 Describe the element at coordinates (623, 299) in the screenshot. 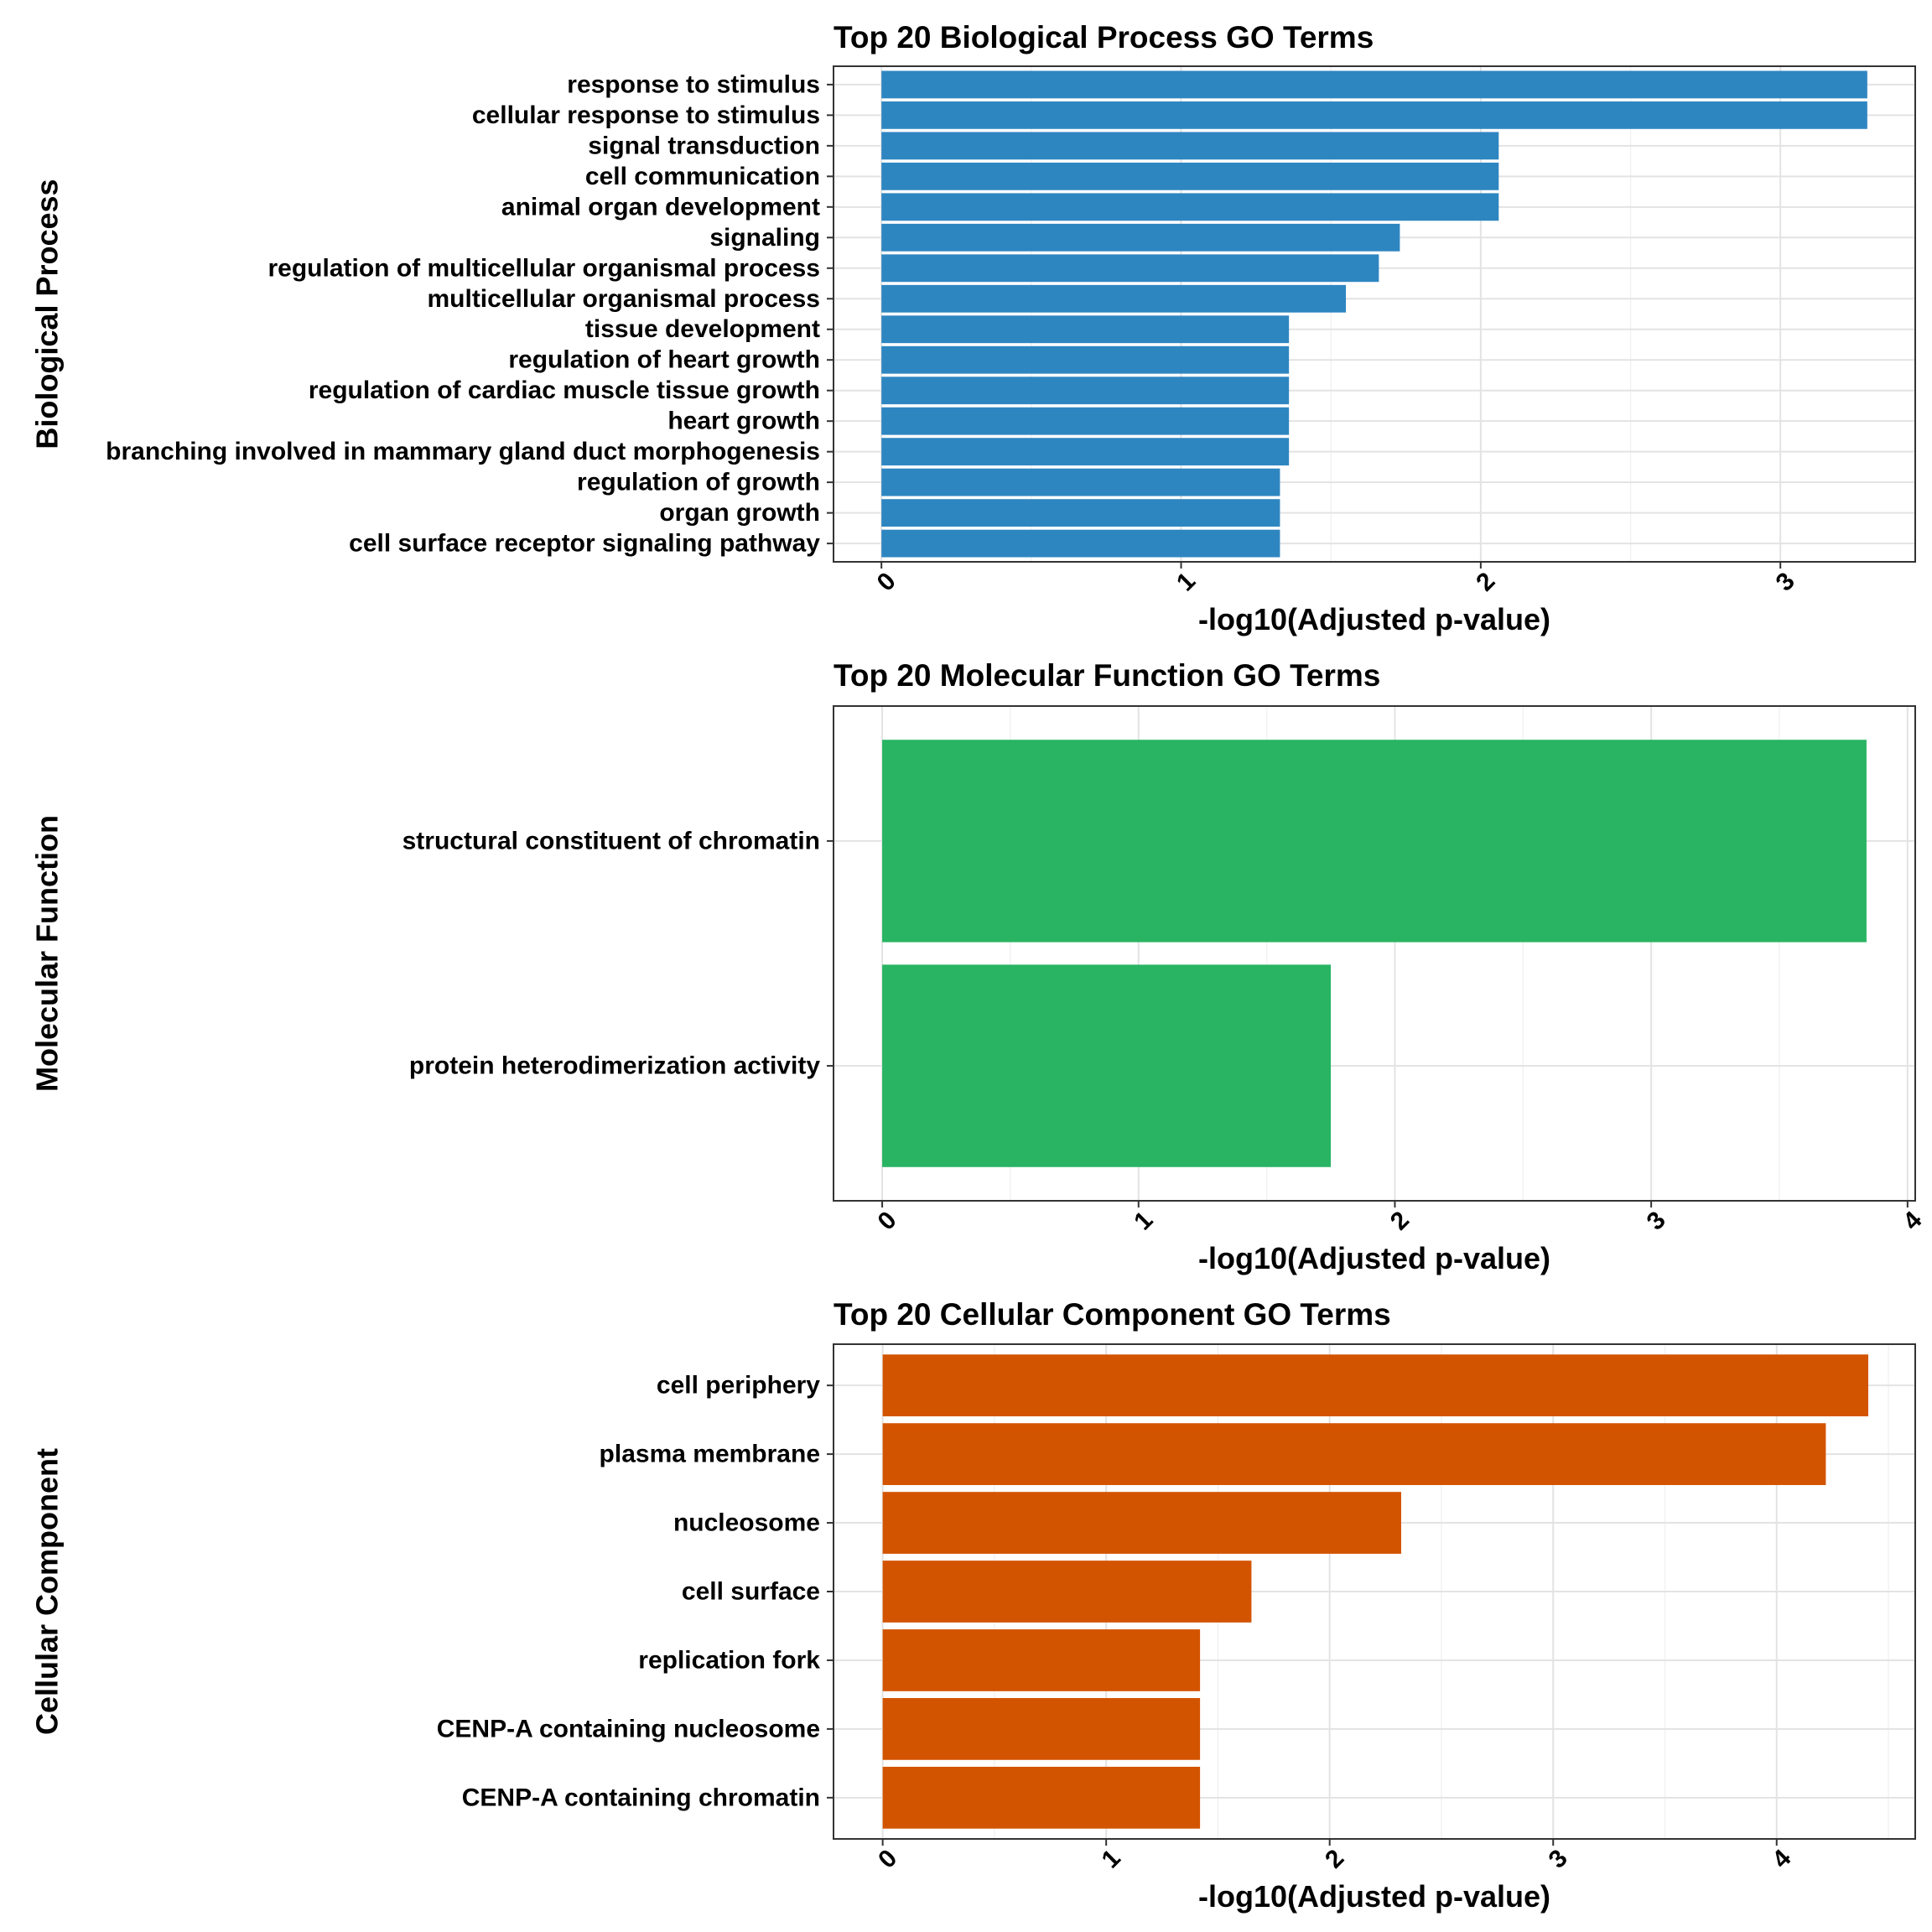

I see `y-tick-label: multicellular organismal process` at that location.